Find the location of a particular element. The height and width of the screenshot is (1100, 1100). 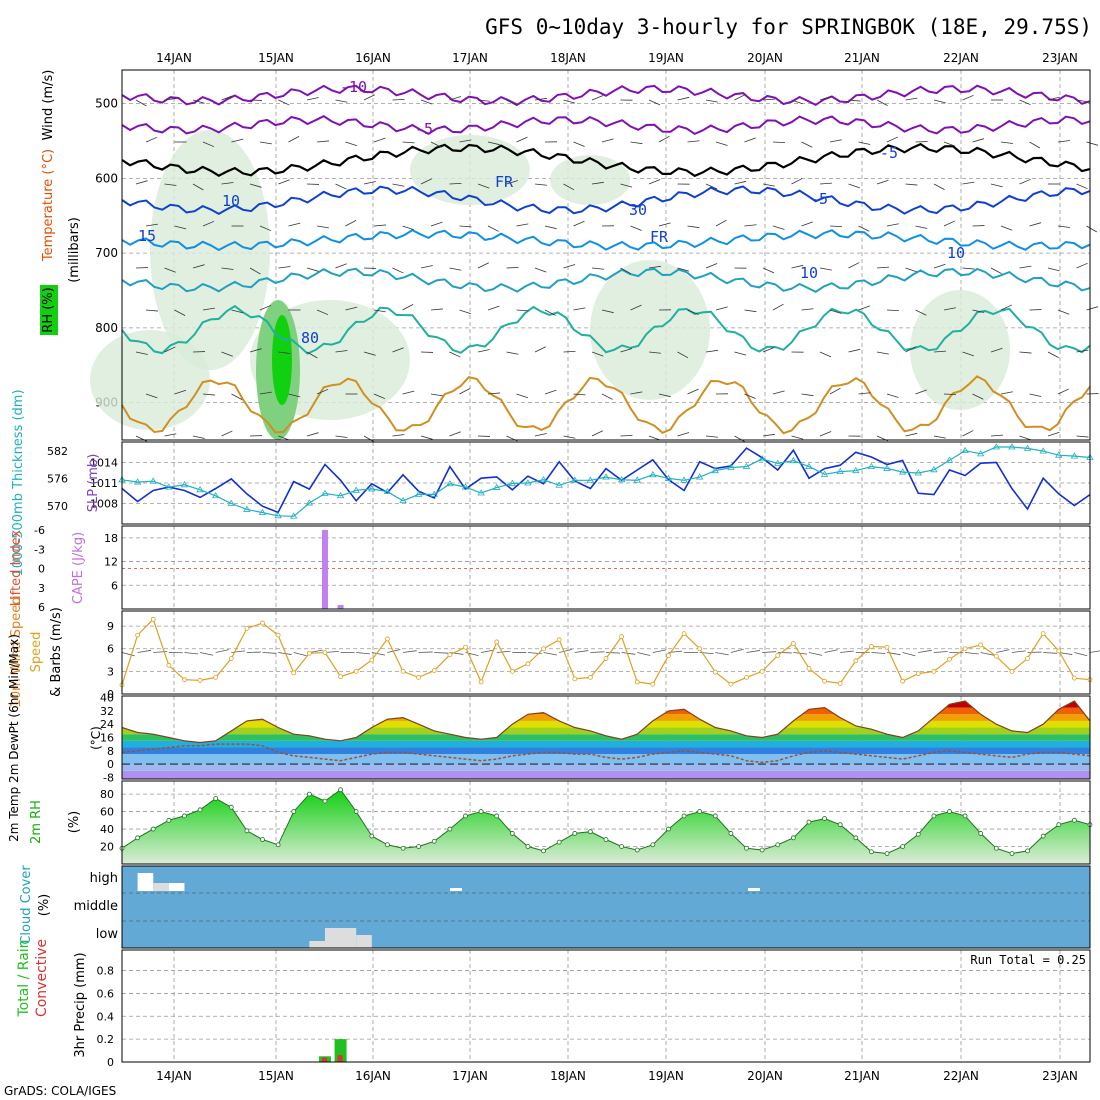

thickness-line is located at coordinates (606, 481).